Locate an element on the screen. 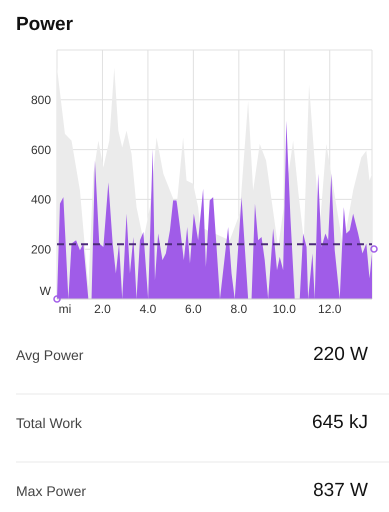  x-tick-label: 12.0 is located at coordinates (330, 309).